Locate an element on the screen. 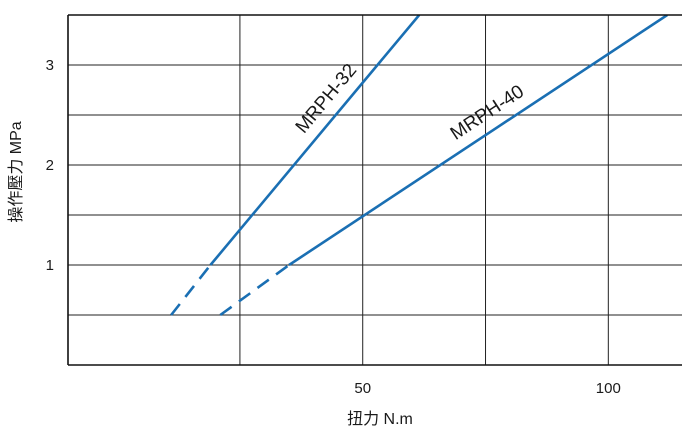  x-tick-label: 50 is located at coordinates (362, 388).